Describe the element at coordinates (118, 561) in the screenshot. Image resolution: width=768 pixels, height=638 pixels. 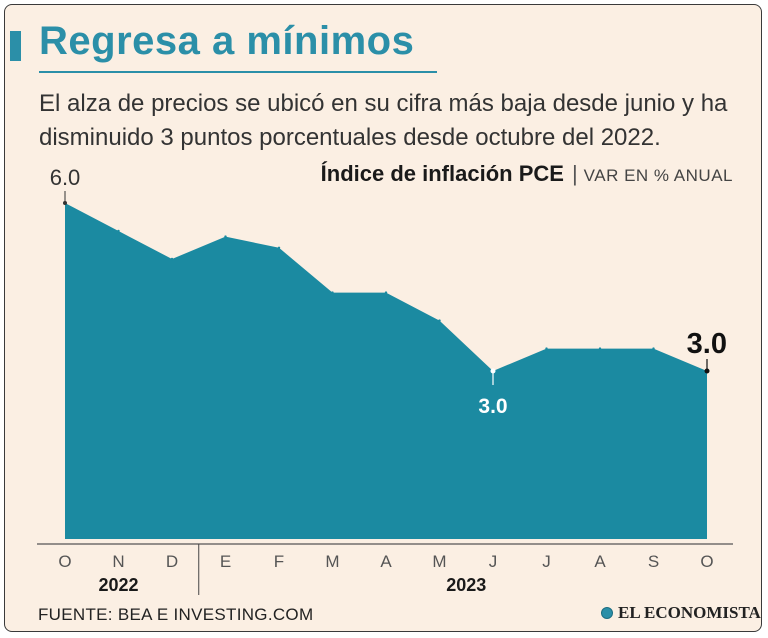
I see `x-tick-label: N` at that location.